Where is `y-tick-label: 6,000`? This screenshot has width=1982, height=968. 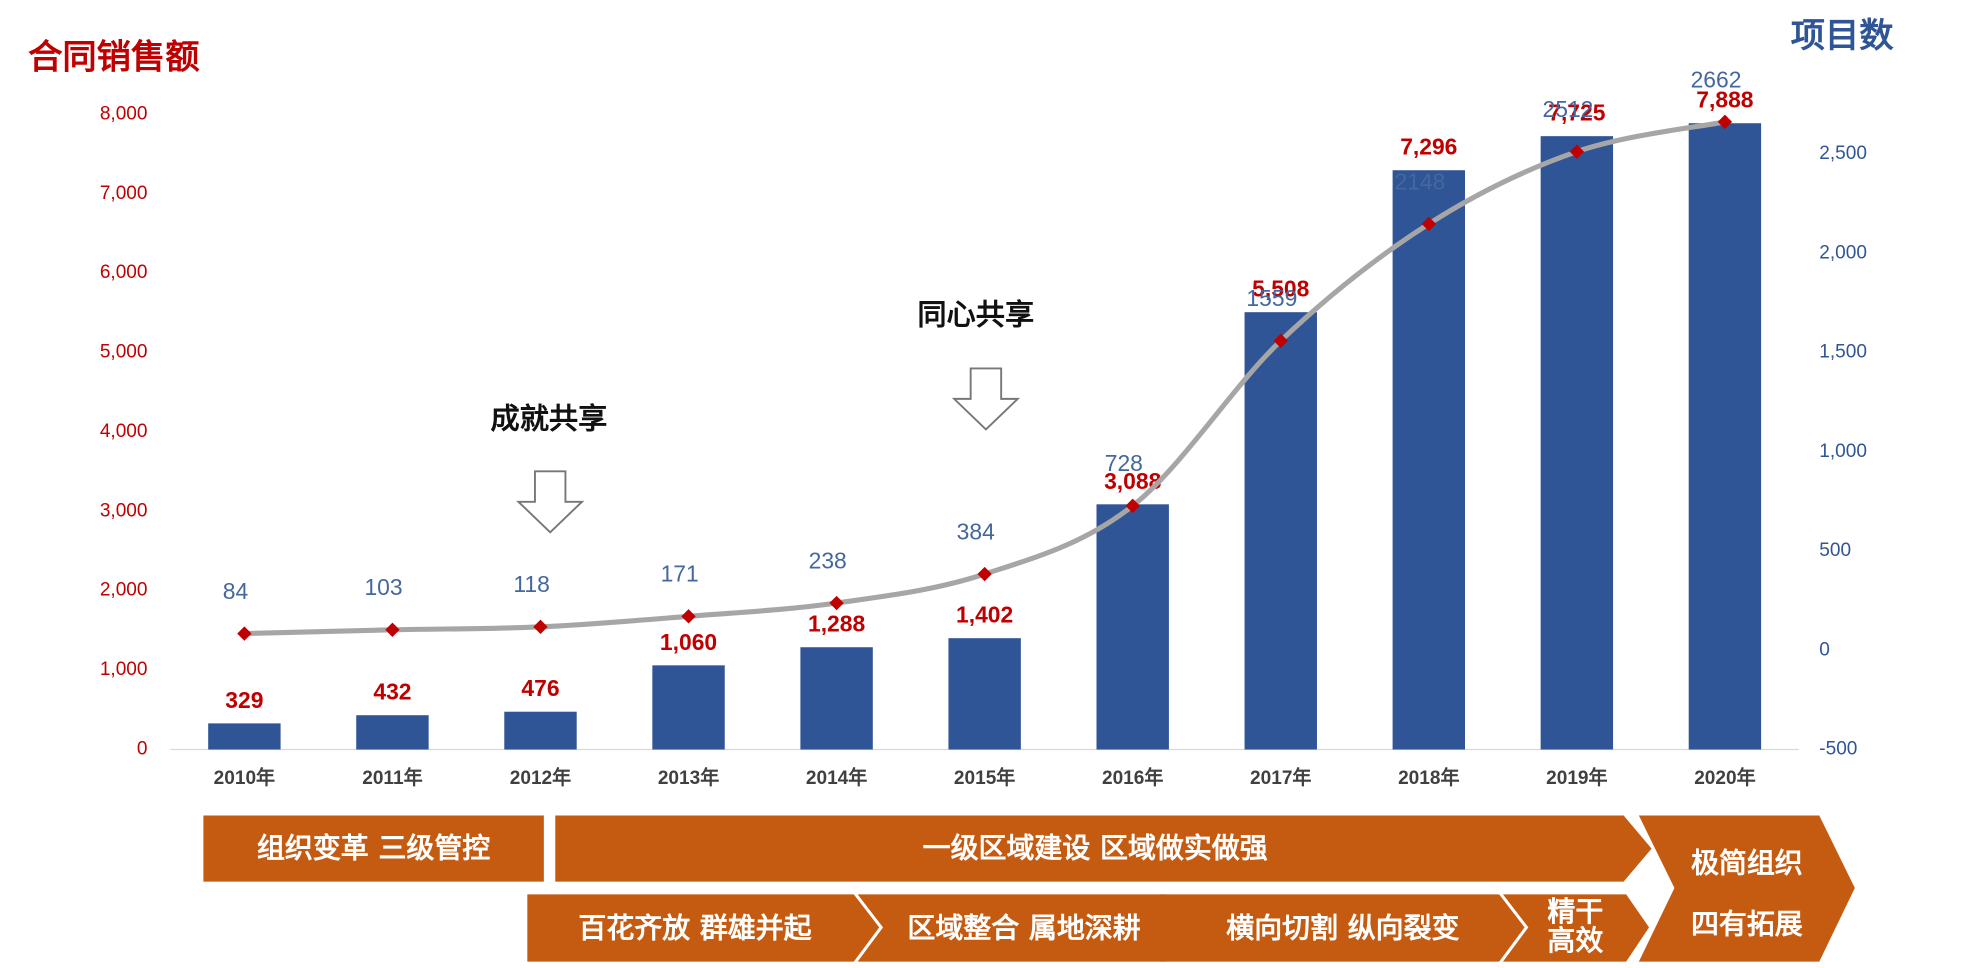
y-tick-label: 6,000 is located at coordinates (124, 272).